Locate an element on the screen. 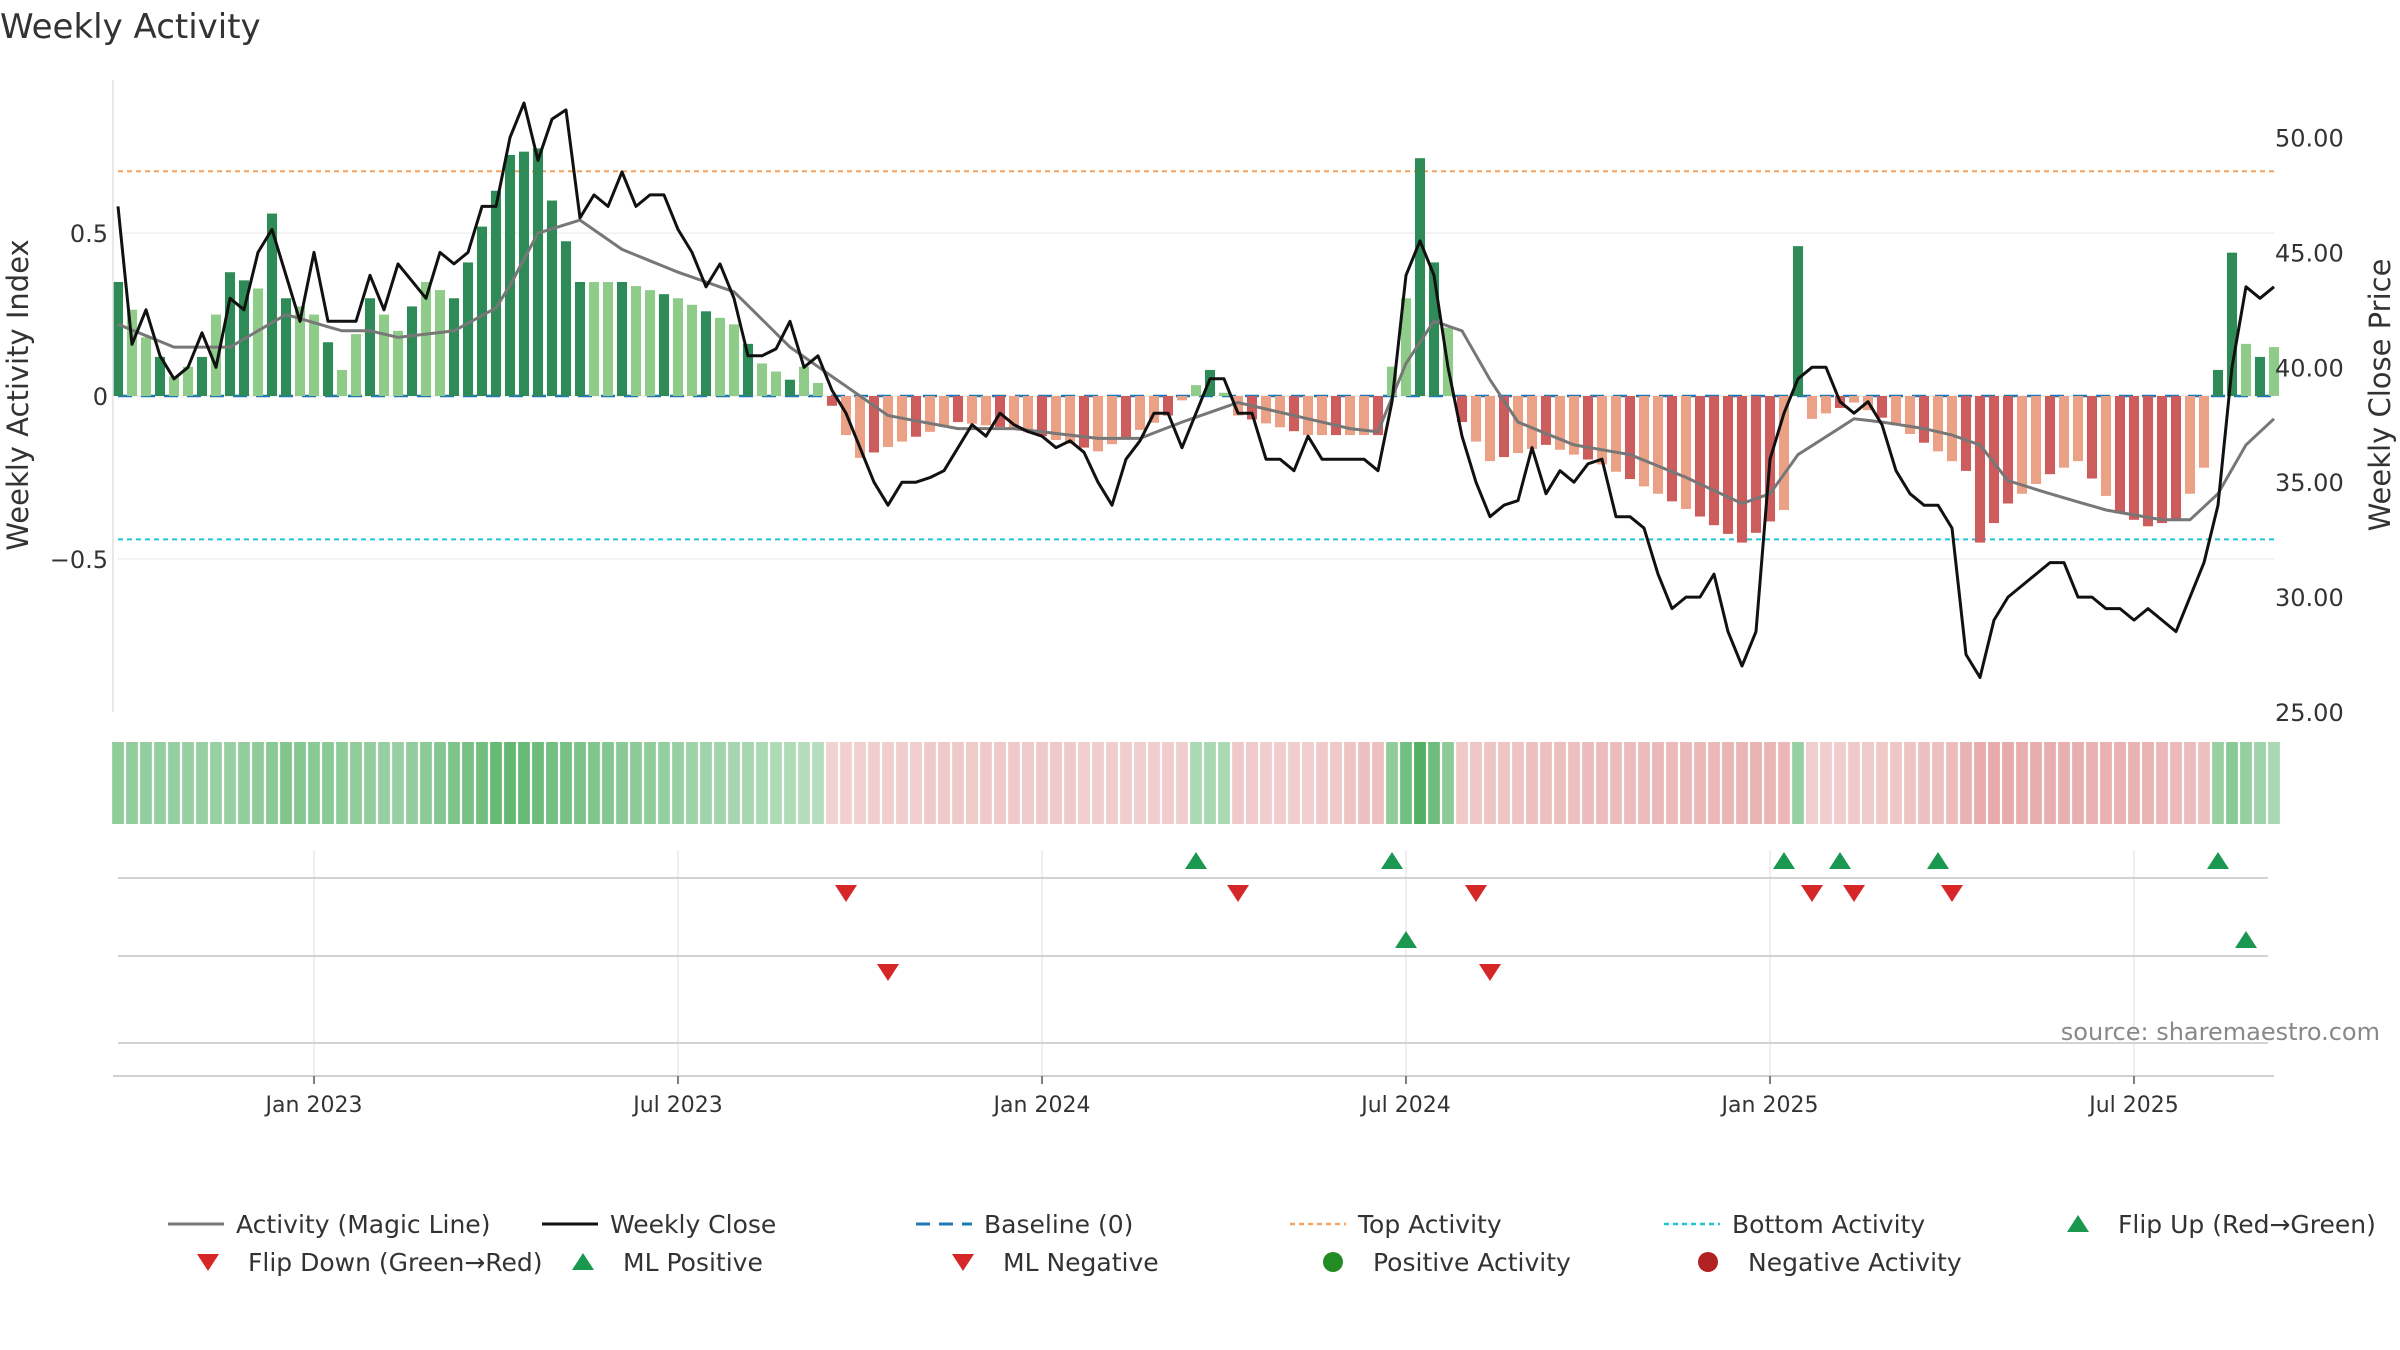 This screenshot has height=1350, width=2400. legend-label: Top Activity is located at coordinates (1429, 1224).